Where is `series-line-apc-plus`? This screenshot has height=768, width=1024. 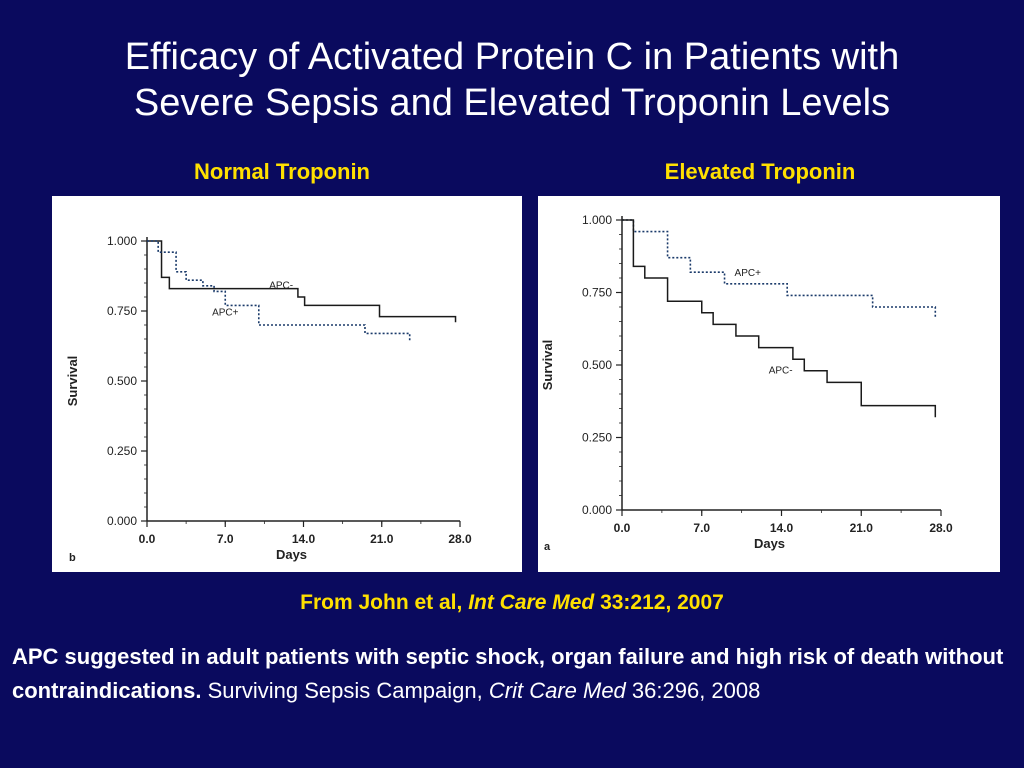
series-line-apc-plus is located at coordinates (779, 269).